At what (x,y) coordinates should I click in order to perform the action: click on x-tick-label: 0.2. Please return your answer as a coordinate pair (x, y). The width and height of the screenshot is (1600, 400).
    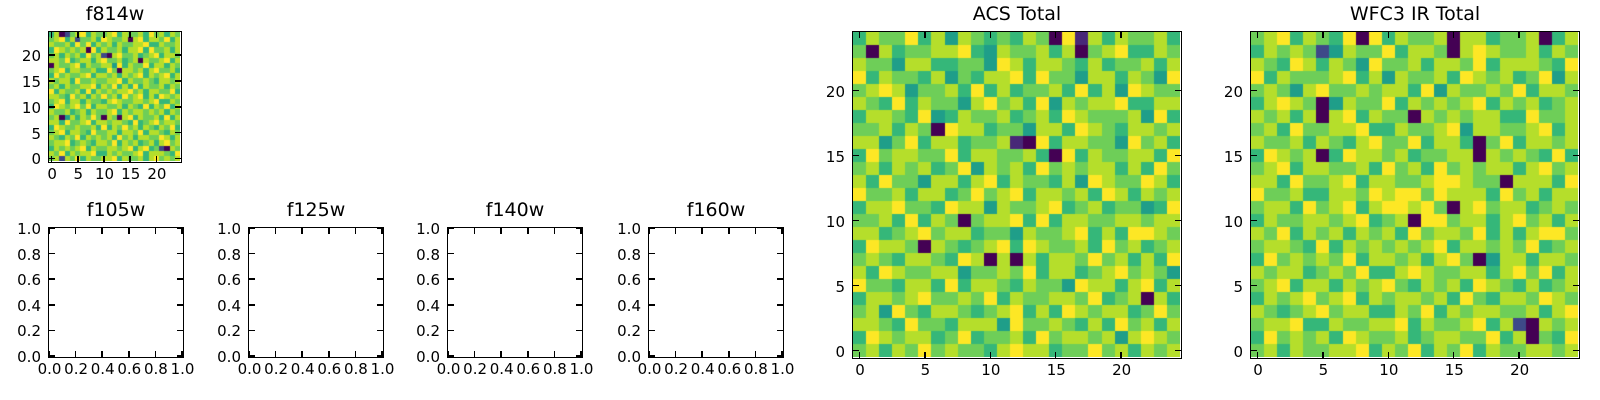
    Looking at the image, I should click on (76, 369).